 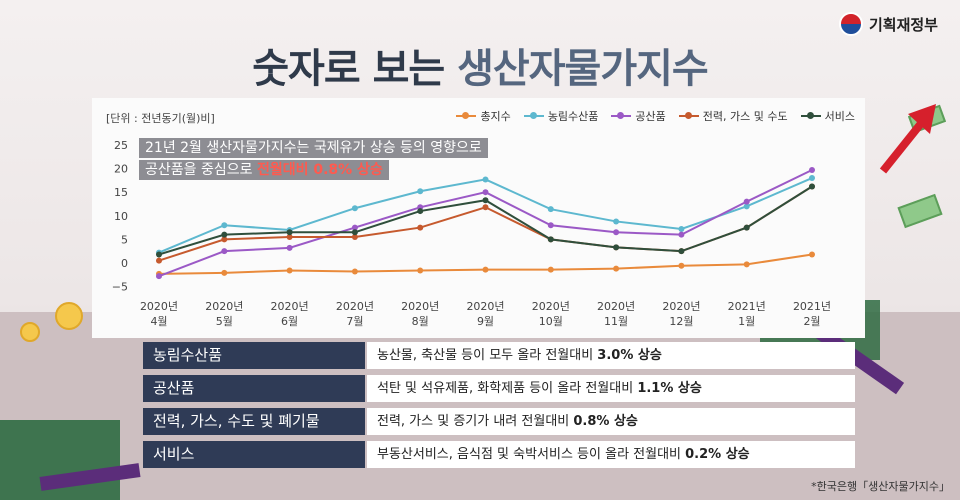 What do you see at coordinates (158, 321) in the screenshot?
I see `x-tick-label: 4월` at bounding box center [158, 321].